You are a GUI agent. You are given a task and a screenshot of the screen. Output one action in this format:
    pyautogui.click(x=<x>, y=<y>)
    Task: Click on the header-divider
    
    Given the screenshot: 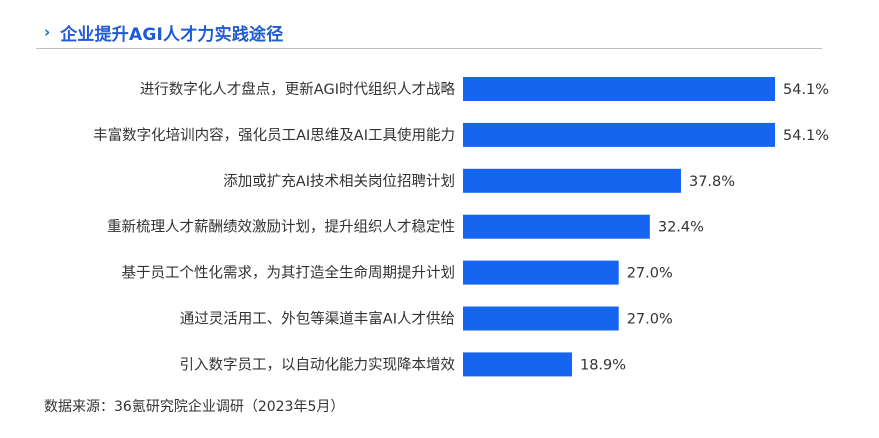 What is the action you would take?
    pyautogui.click(x=429, y=48)
    